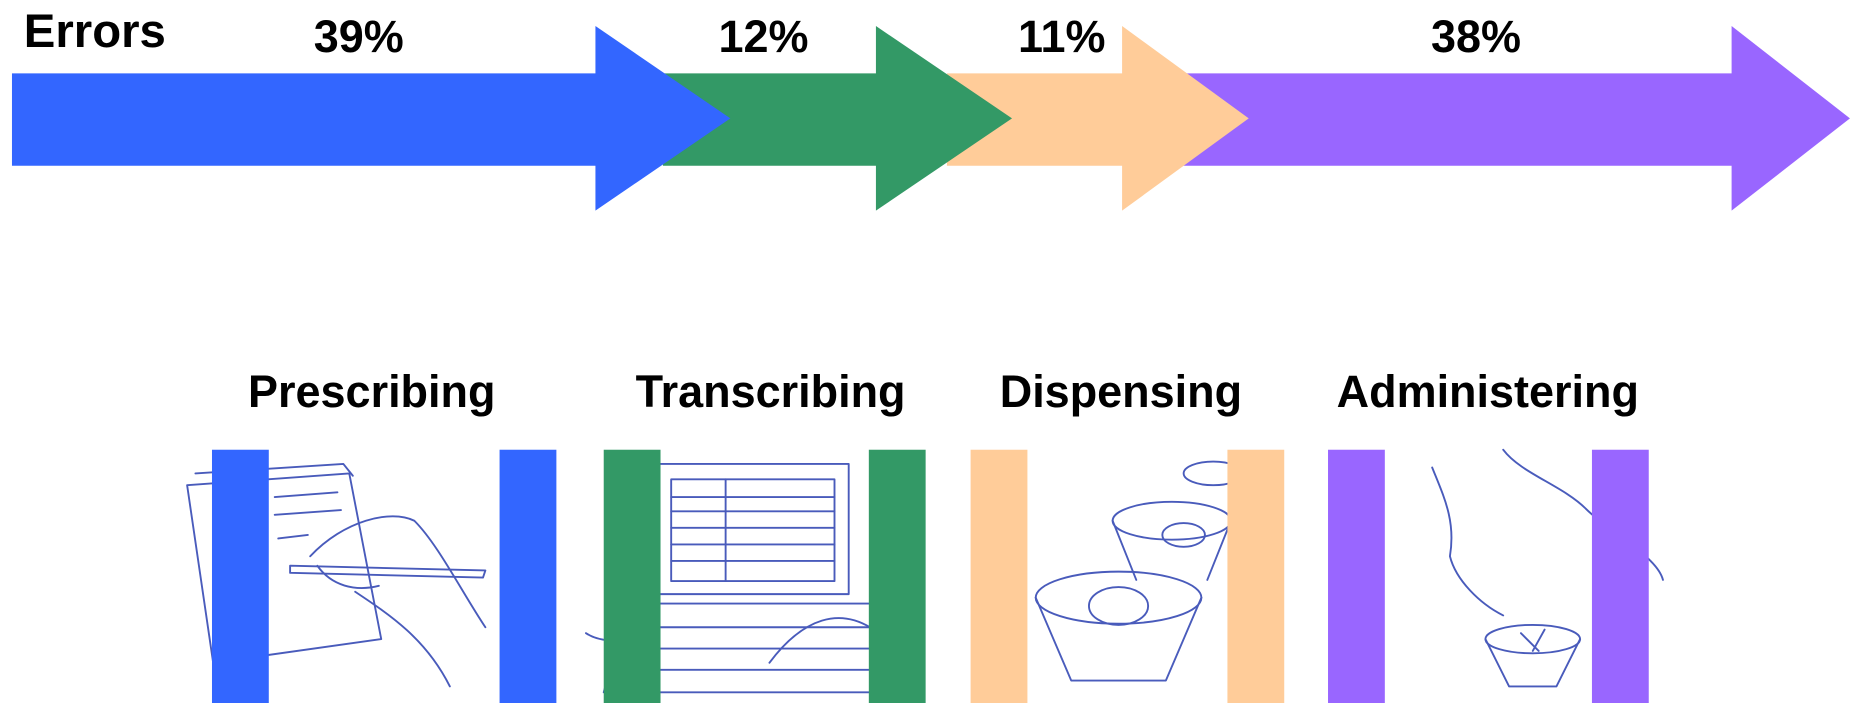 The height and width of the screenshot is (703, 1856). I want to click on stage-label: Administering, so click(1488, 391).